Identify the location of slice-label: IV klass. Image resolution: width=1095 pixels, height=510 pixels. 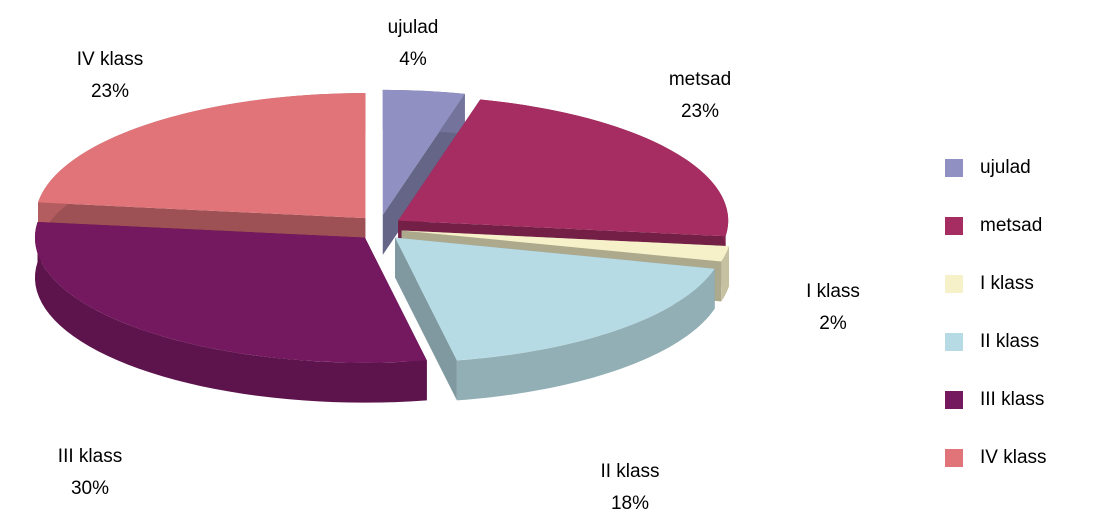
(110, 59).